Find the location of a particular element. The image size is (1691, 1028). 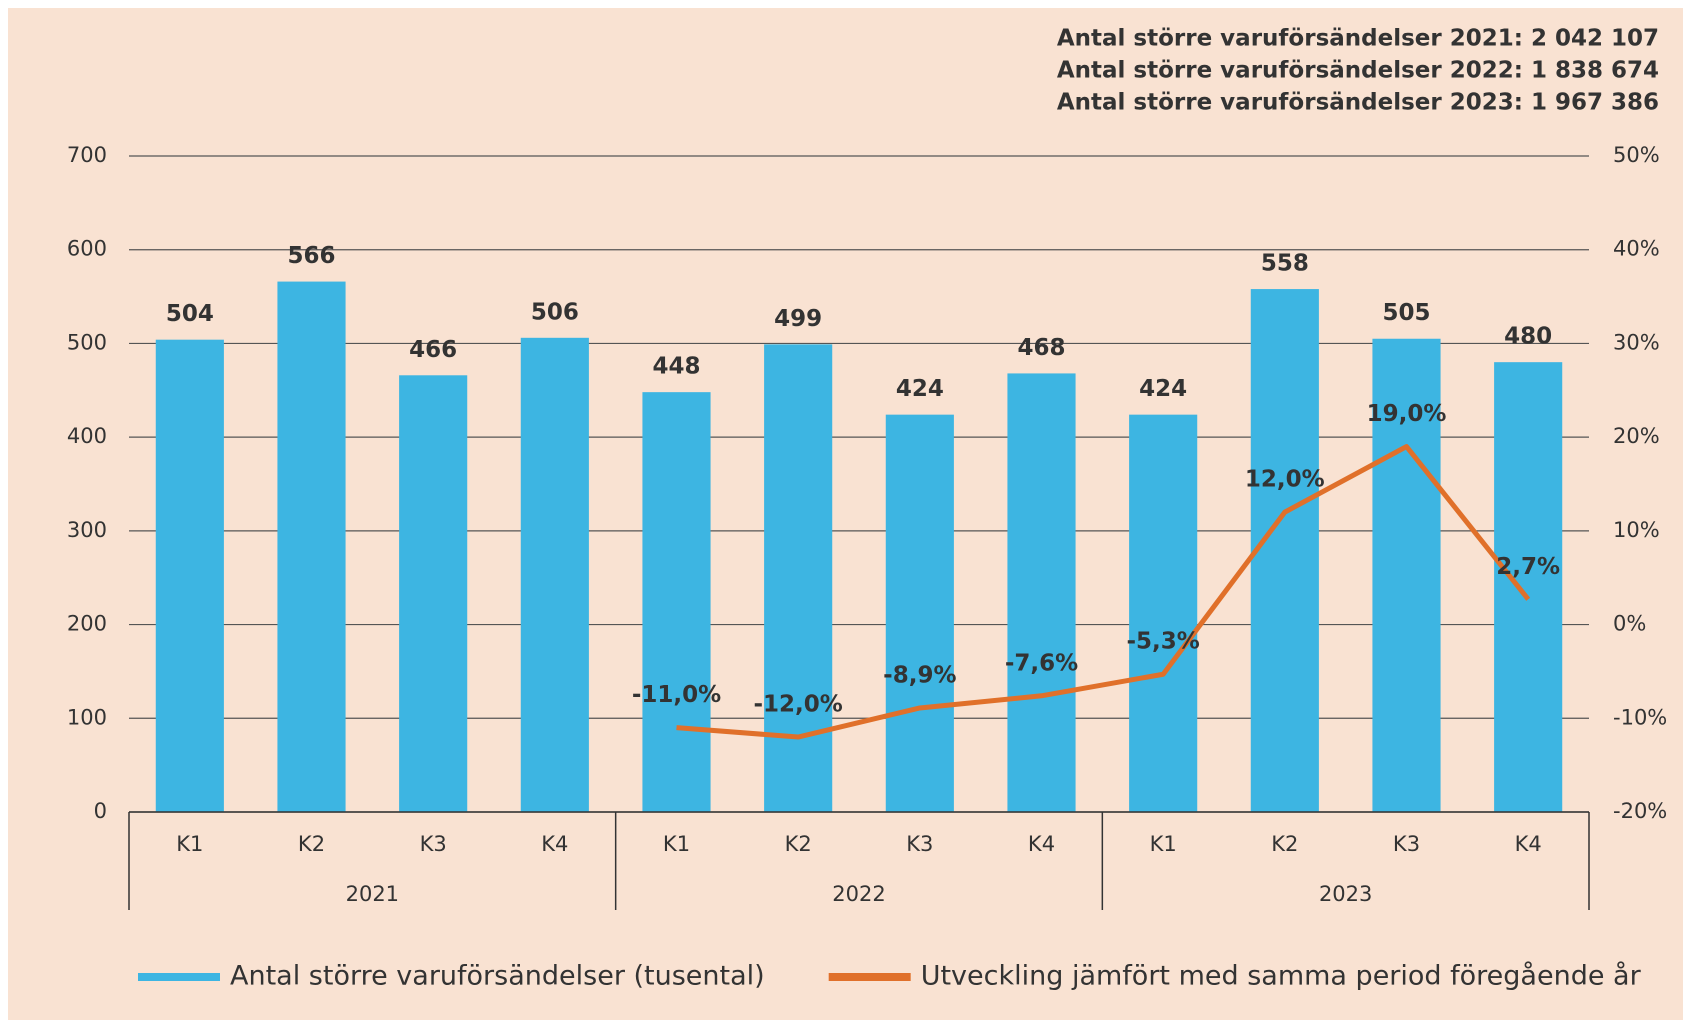

line-data-label: -7,6% is located at coordinates (1041, 663).